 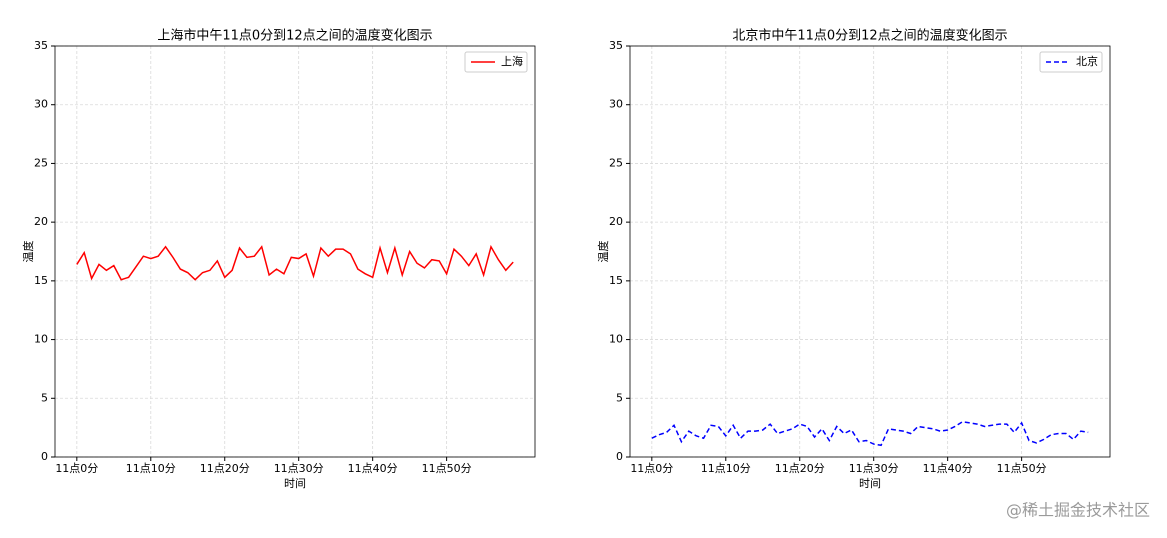 I want to click on watermark: @稀土掘金技术社区, so click(x=1078, y=510).